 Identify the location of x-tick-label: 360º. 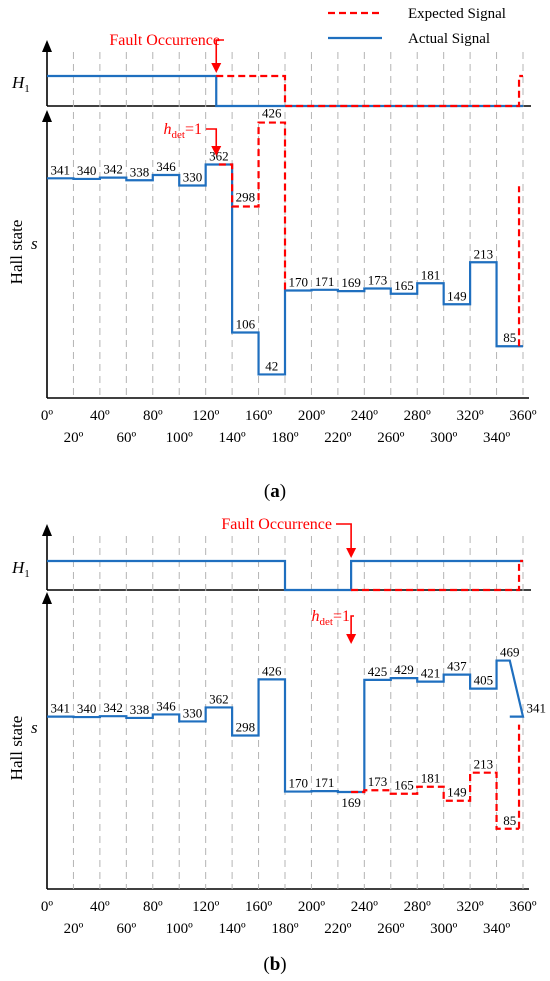
(523, 907).